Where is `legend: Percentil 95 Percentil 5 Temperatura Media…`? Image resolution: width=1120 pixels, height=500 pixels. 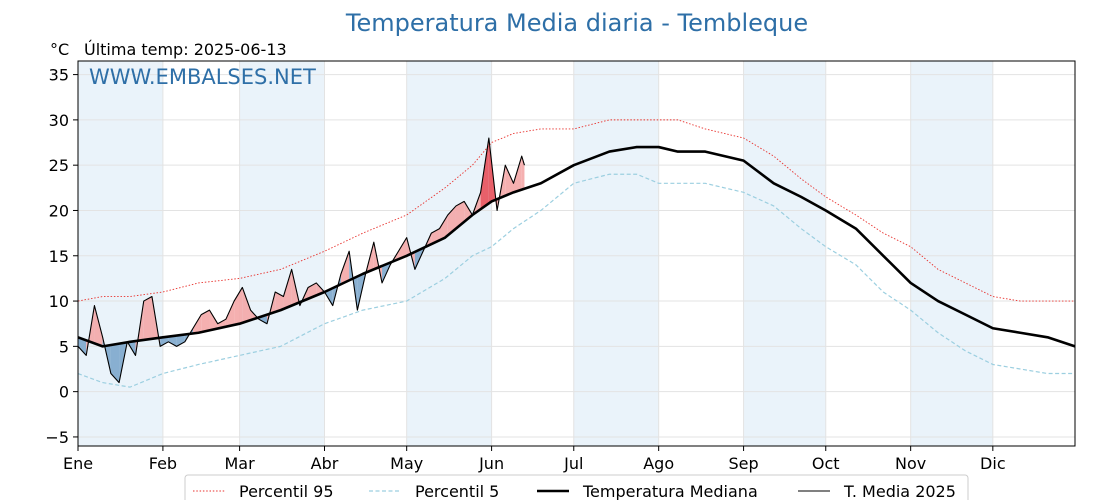 legend: Percentil 95 Percentil 5 Temperatura Media… is located at coordinates (576, 487).